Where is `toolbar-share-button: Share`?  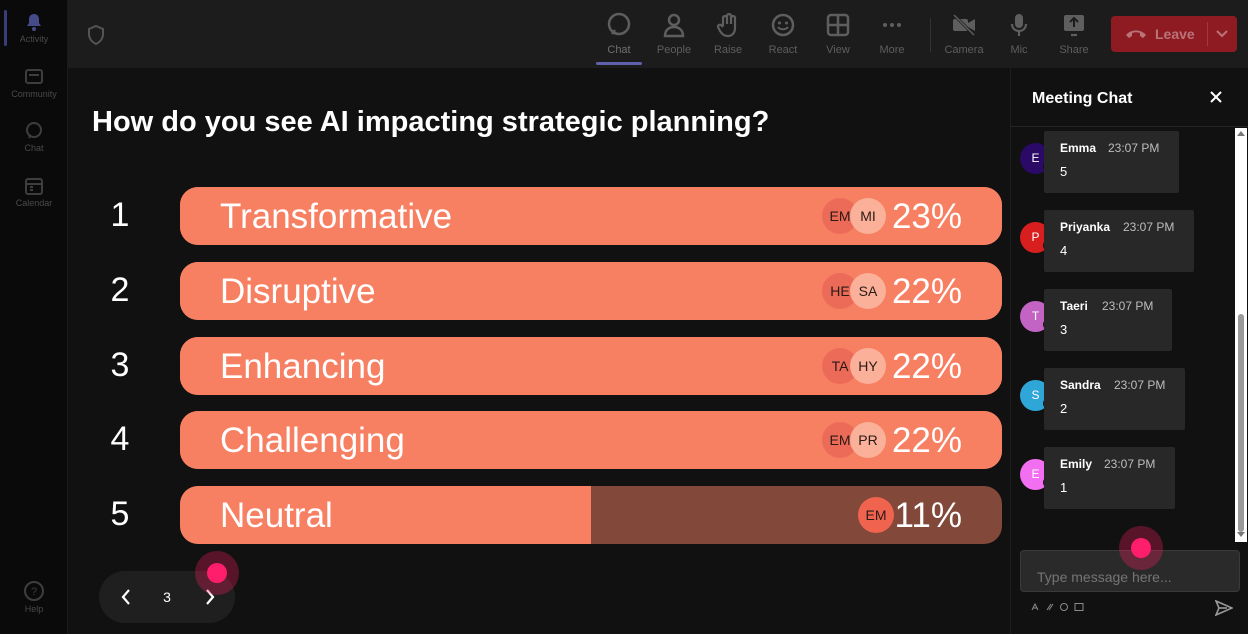 toolbar-share-button: Share is located at coordinates (1074, 34).